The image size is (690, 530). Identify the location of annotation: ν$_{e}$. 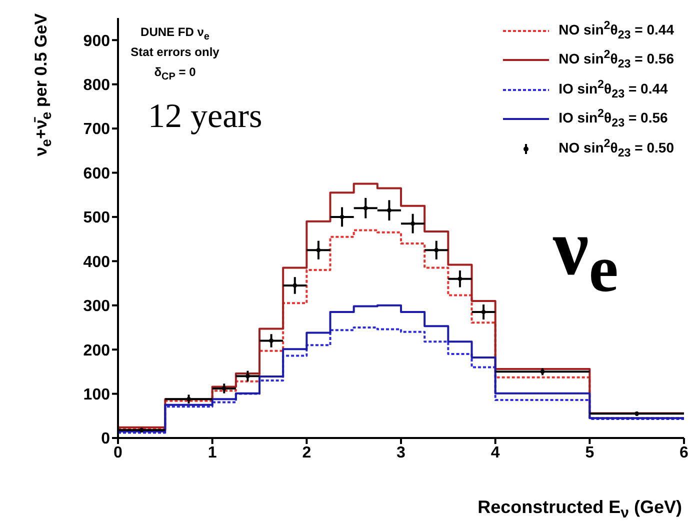
(585, 255).